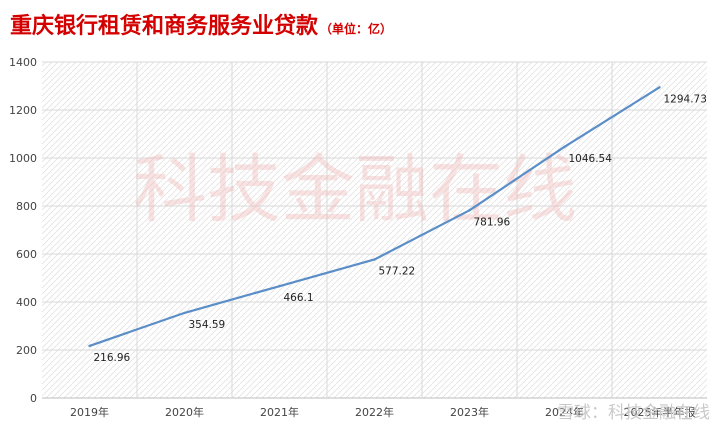  Describe the element at coordinates (26, 254) in the screenshot. I see `y-tick-label: 600` at that location.